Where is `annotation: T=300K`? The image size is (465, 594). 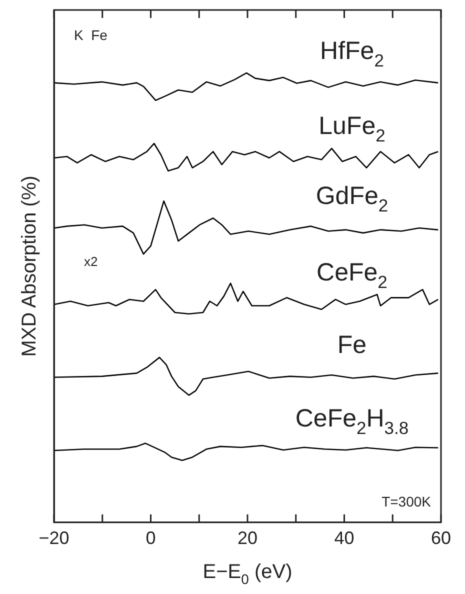 annotation: T=300K is located at coordinates (407, 501).